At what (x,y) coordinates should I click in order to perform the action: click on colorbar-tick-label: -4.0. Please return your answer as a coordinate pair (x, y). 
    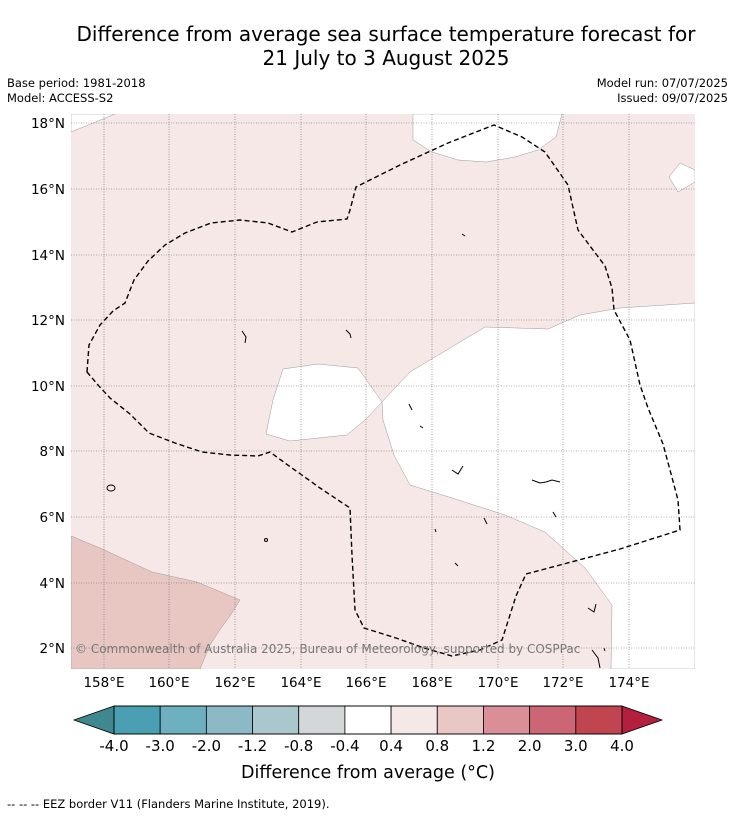
    Looking at the image, I should click on (113, 746).